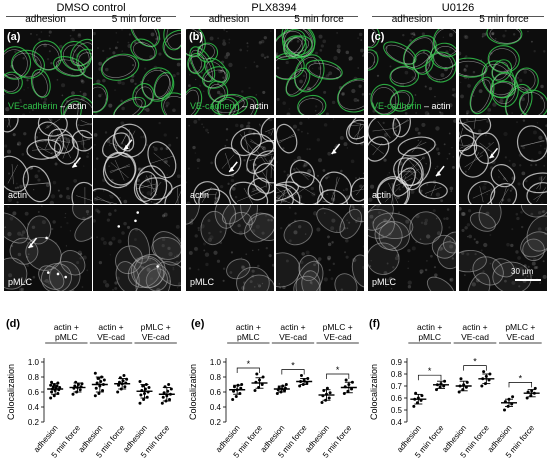  Describe the element at coordinates (91, 8) in the screenshot. I see `group-title: DMSO control` at that location.